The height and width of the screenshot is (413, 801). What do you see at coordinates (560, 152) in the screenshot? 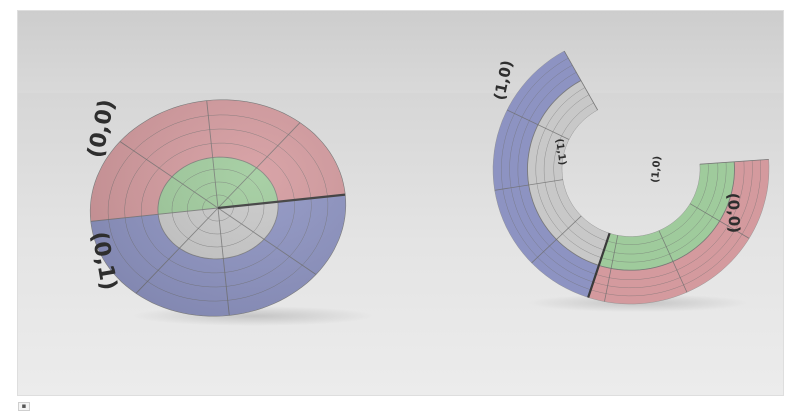
I see `right-annulus-label-inner-gray: (1,1)` at bounding box center [560, 152].